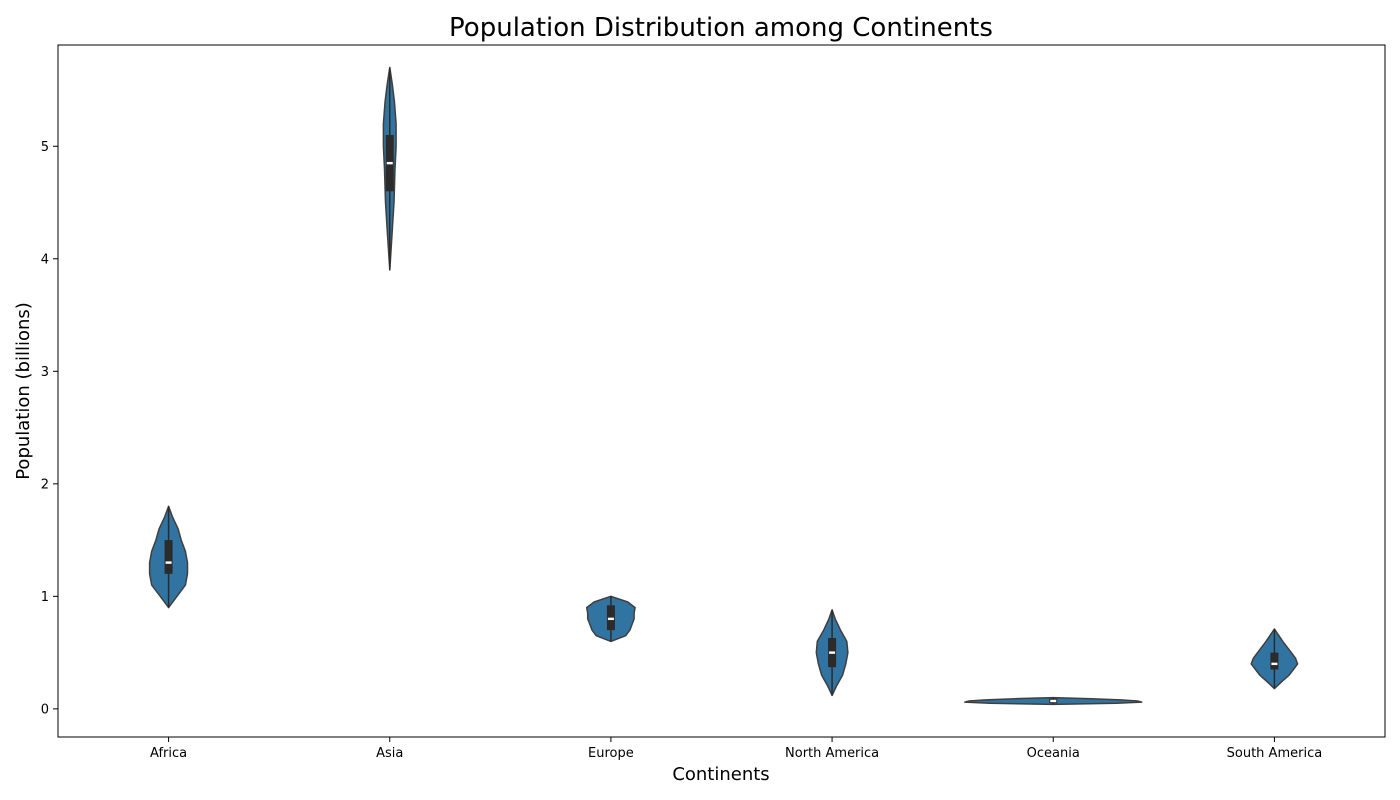 This screenshot has height=800, width=1400. I want to click on y-axis-label: Population (billions), so click(23, 391).